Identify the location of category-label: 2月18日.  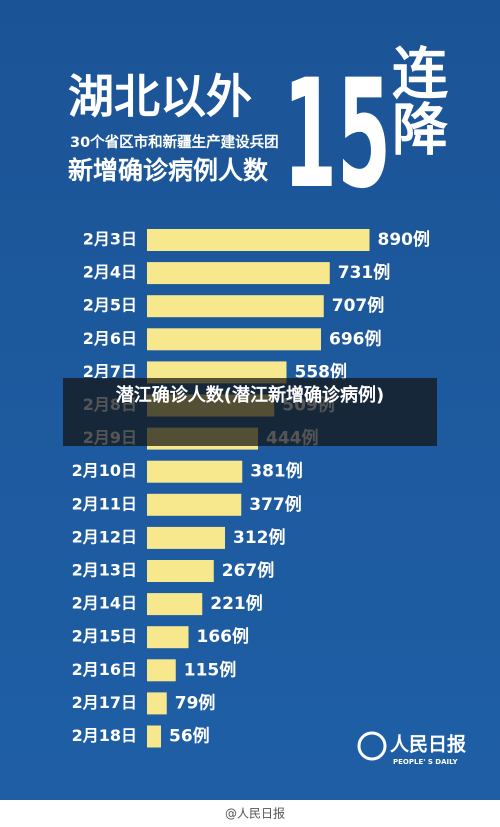
(104, 735).